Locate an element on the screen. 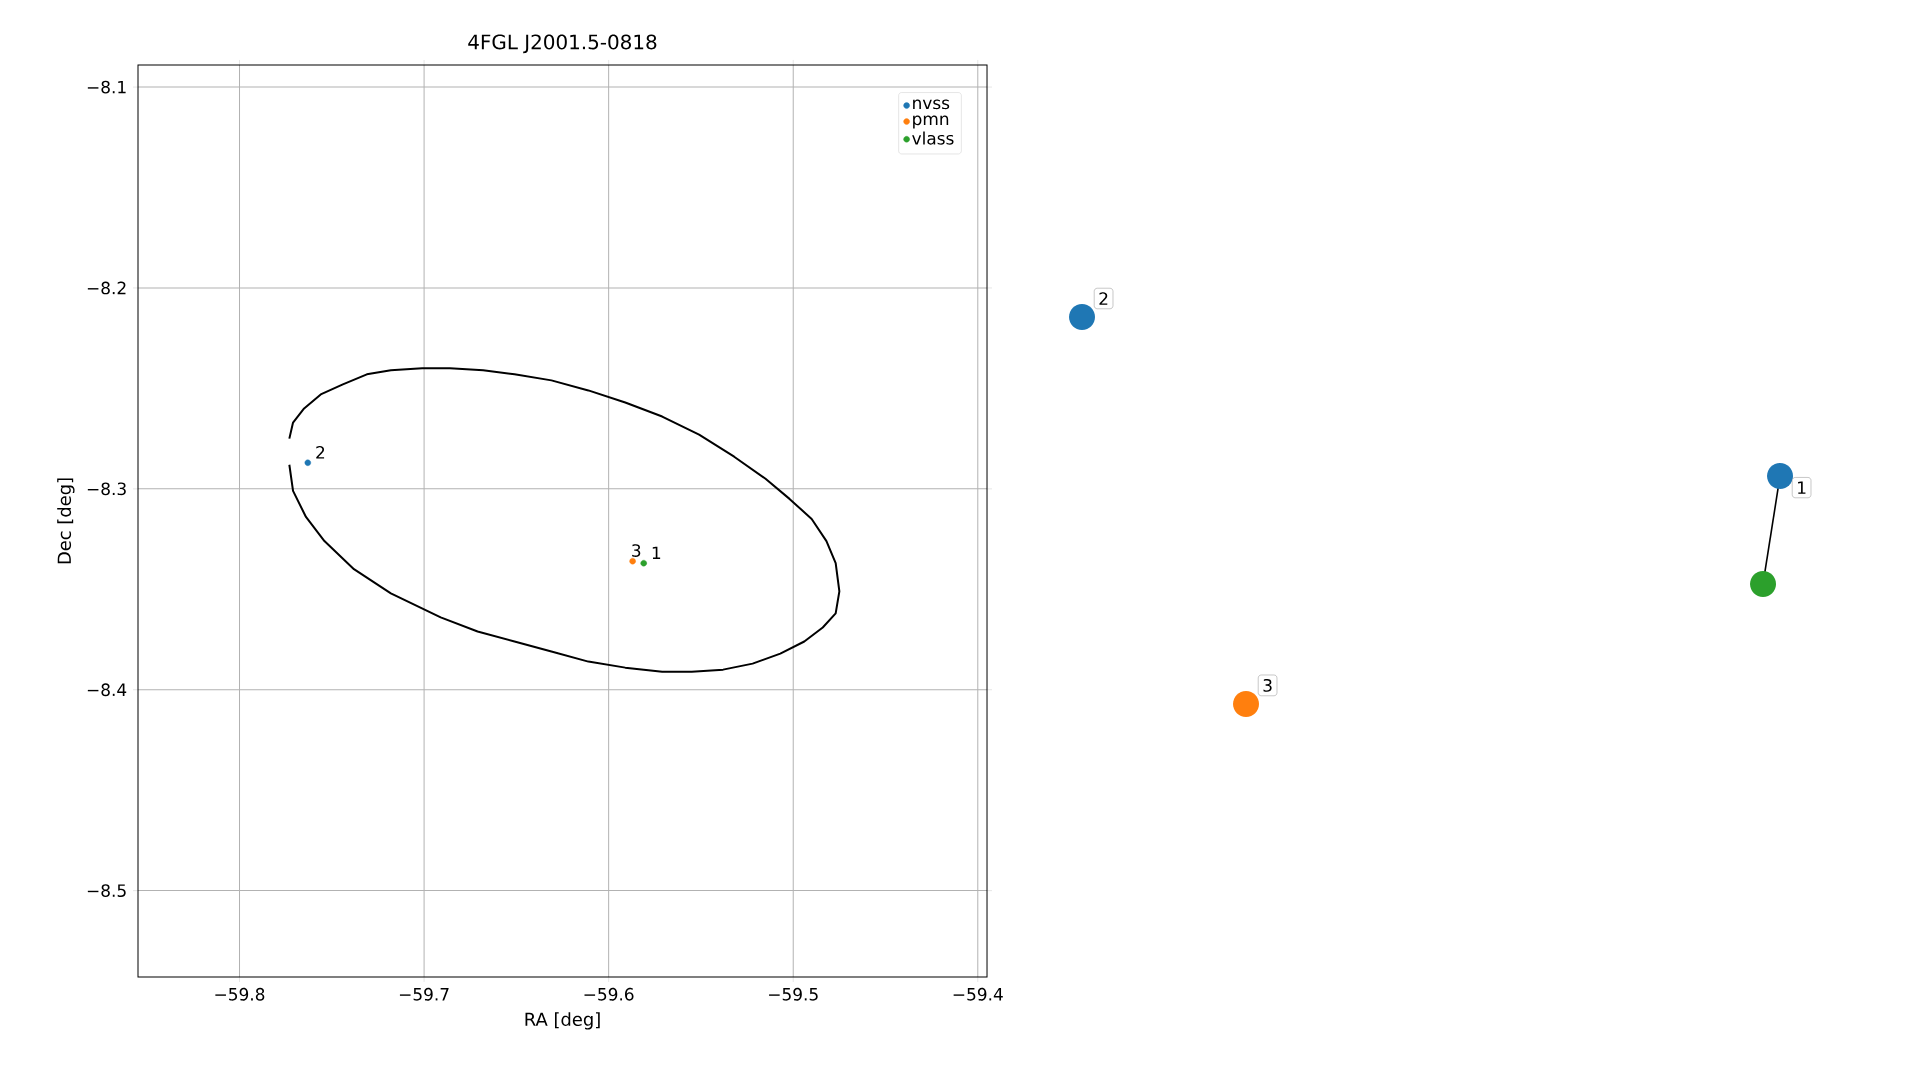 Image resolution: width=1919 pixels, height=1080 pixels. x-tick-label: −59.4 is located at coordinates (978, 994).